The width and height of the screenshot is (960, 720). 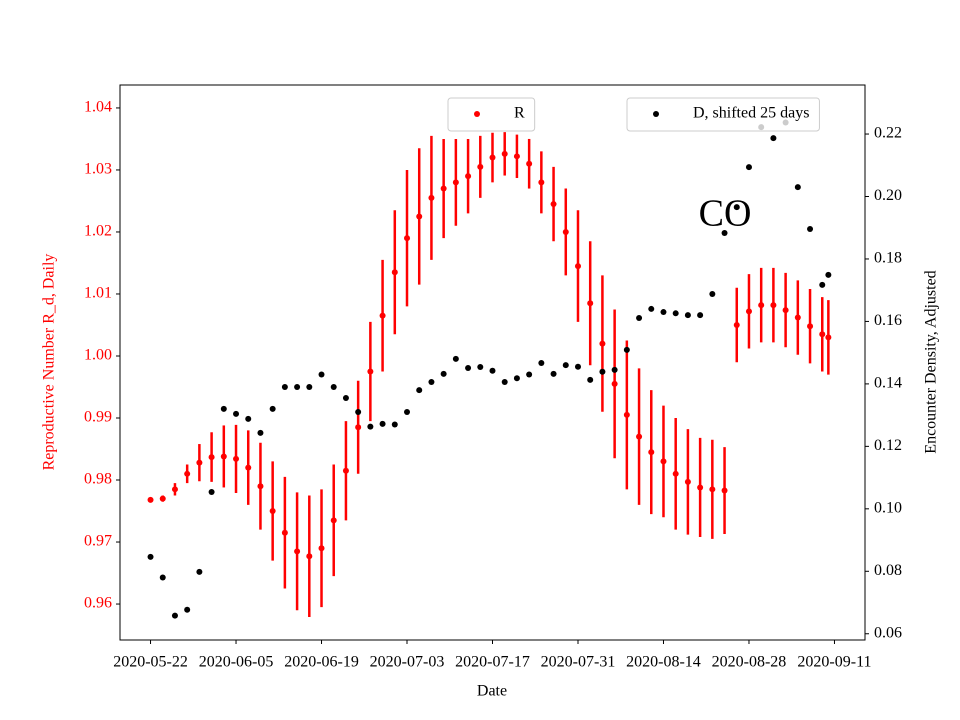 I want to click on y-tick-label: 0.98, so click(x=98, y=479).